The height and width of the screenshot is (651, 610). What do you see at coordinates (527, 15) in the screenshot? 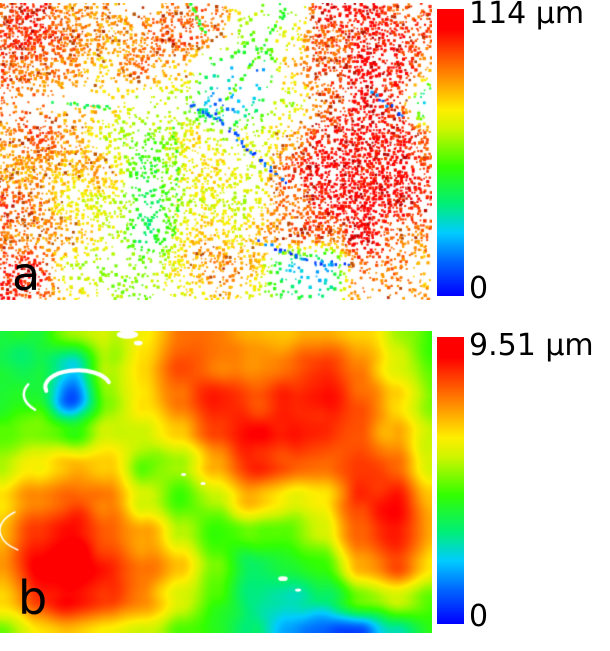
I see `colorbar-a-max-label: 114 µm` at bounding box center [527, 15].